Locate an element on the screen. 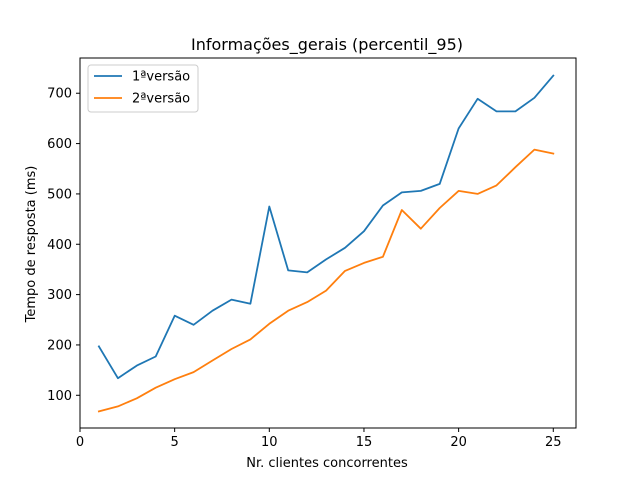  legend-label-1: 1ªversão is located at coordinates (161, 77).